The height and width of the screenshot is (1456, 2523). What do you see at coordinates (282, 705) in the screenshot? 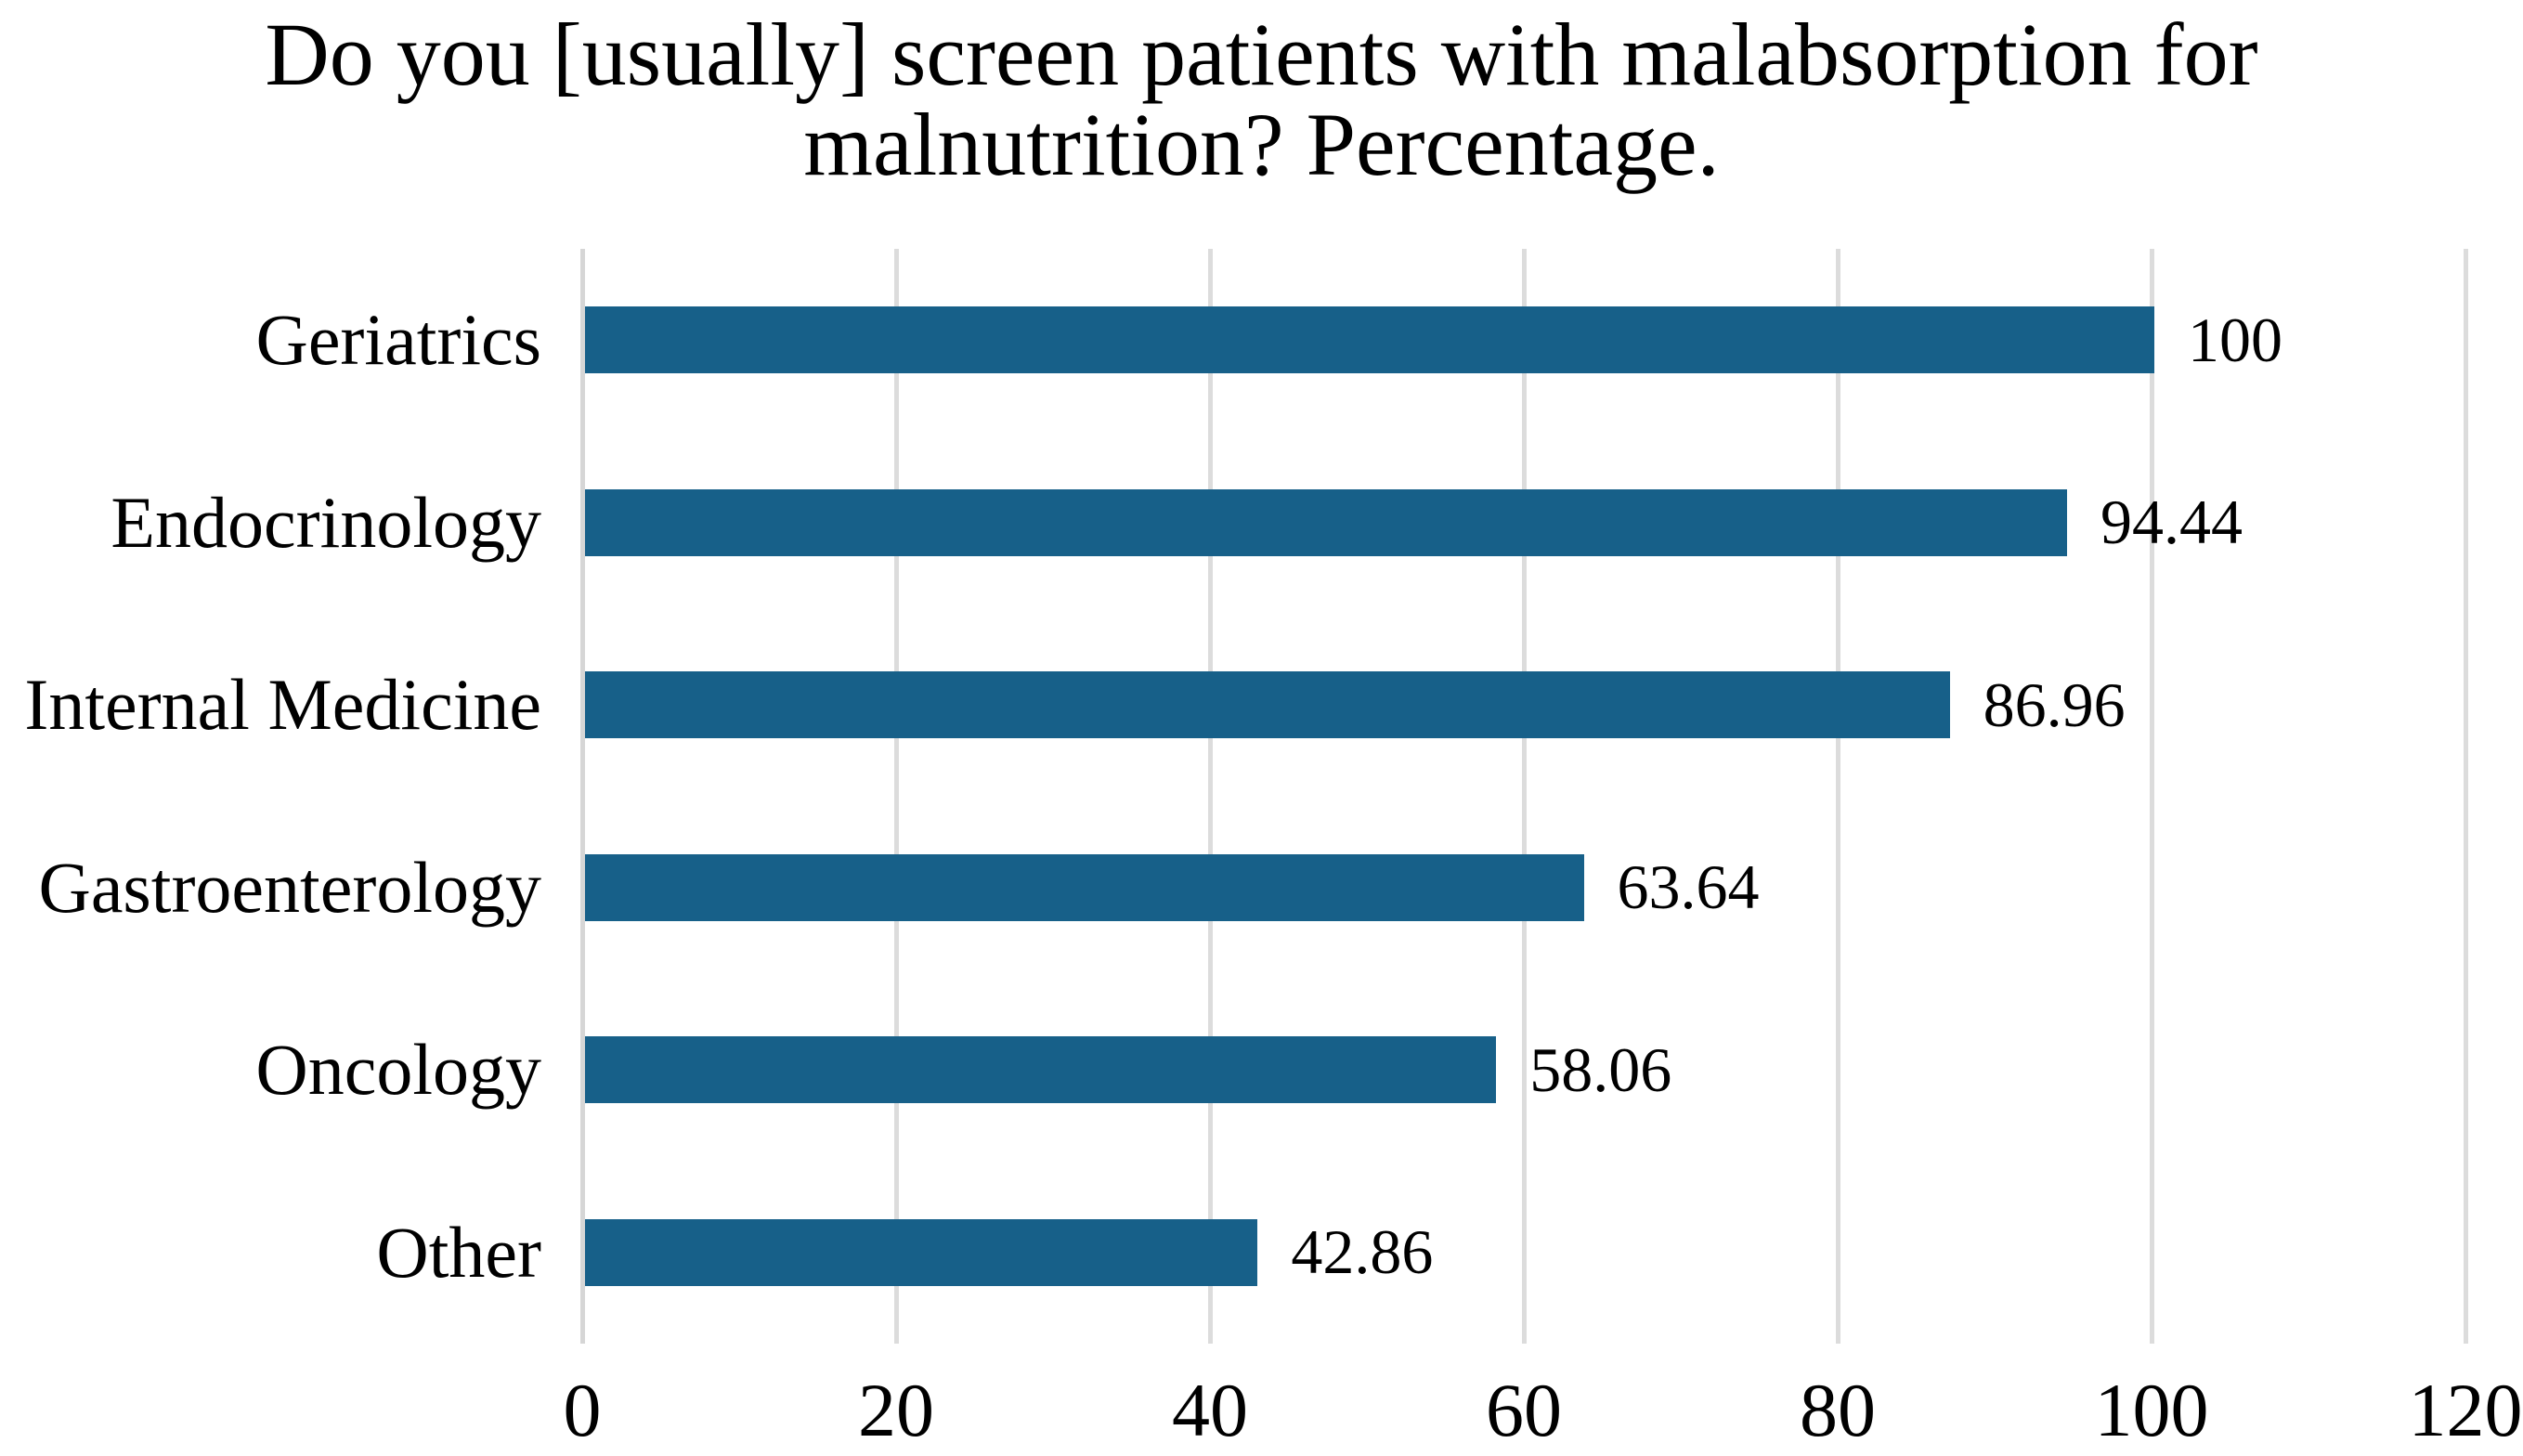
I see `category-label-internal-medicine: Internal Medicine` at bounding box center [282, 705].